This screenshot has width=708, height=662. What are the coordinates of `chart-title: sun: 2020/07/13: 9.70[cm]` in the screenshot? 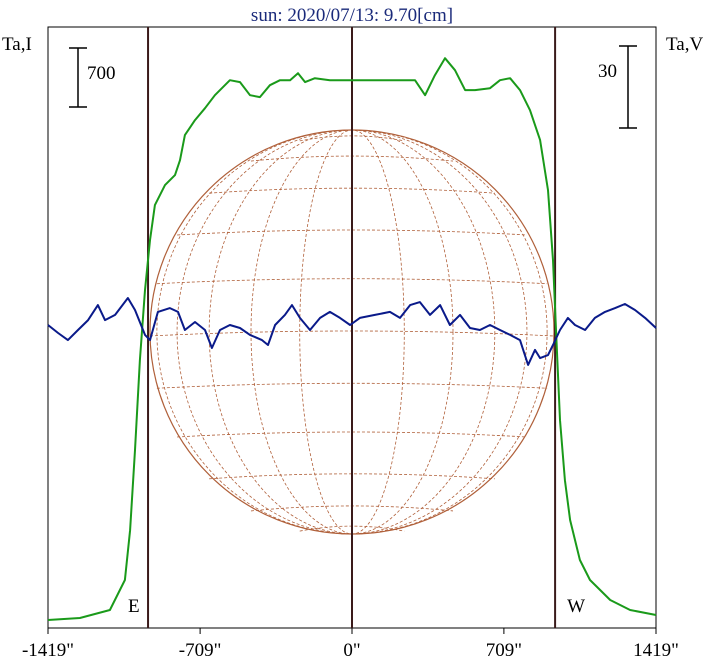 It's located at (352, 15).